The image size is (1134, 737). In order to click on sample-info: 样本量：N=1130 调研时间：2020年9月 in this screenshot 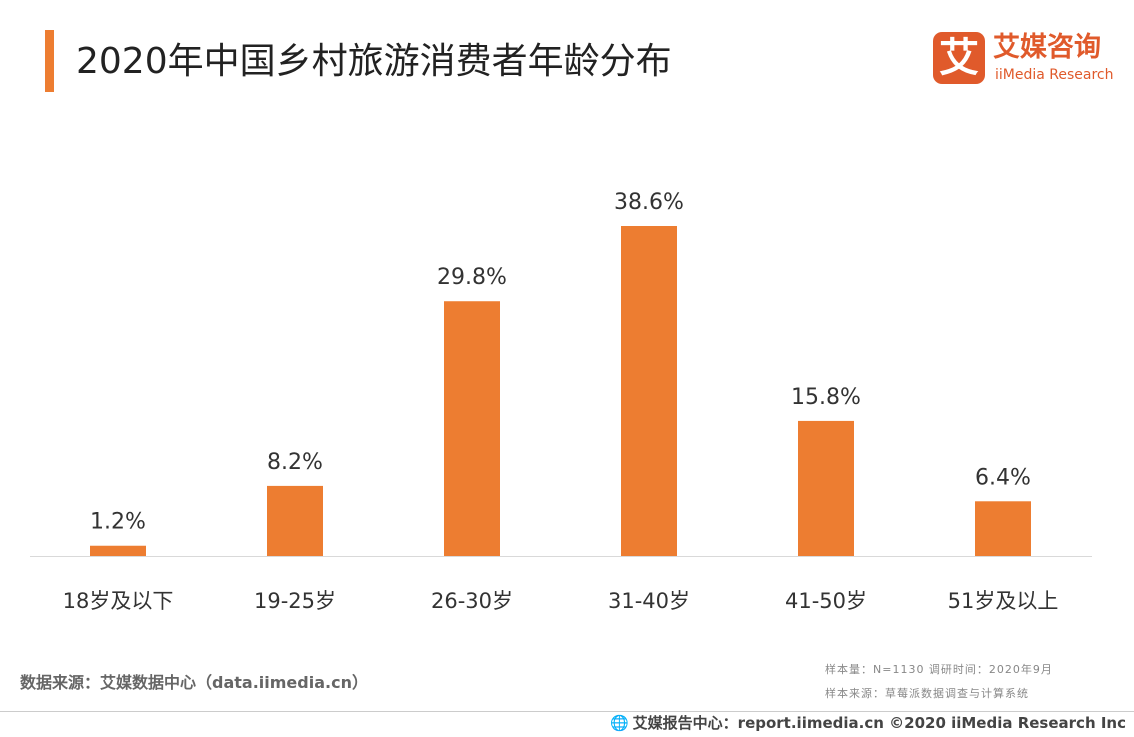, I will do `click(939, 669)`.